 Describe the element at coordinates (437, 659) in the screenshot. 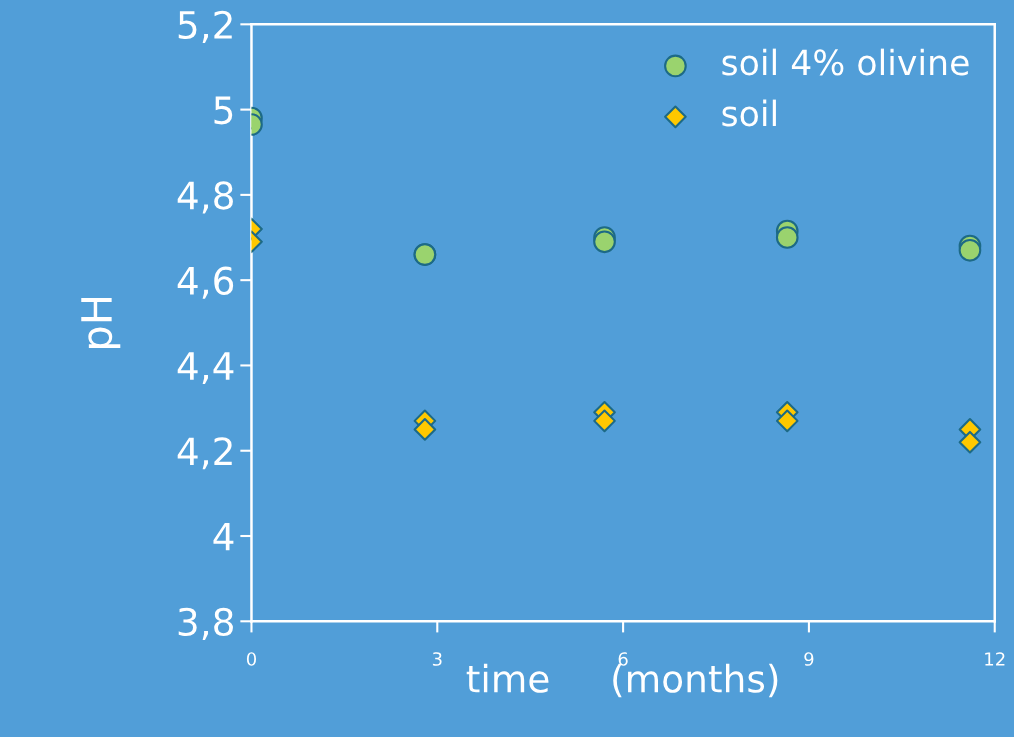

I see `x-tick-label: 3` at that location.